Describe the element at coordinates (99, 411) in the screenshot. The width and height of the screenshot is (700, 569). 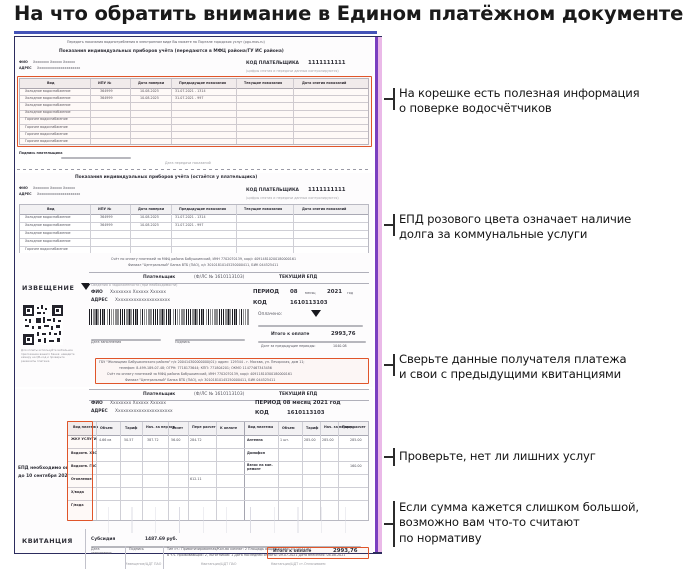
I see `epd-address-label: АДРЕС` at that location.